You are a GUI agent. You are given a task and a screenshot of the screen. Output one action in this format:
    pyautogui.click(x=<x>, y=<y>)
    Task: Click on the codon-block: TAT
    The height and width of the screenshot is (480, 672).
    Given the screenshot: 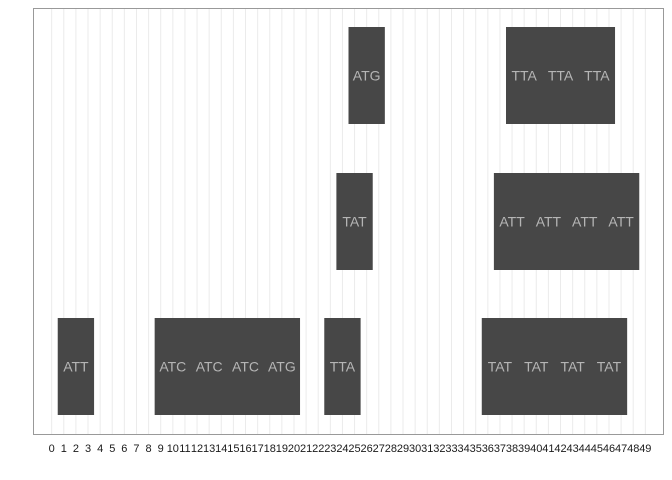 What is the action you would take?
    pyautogui.click(x=354, y=221)
    